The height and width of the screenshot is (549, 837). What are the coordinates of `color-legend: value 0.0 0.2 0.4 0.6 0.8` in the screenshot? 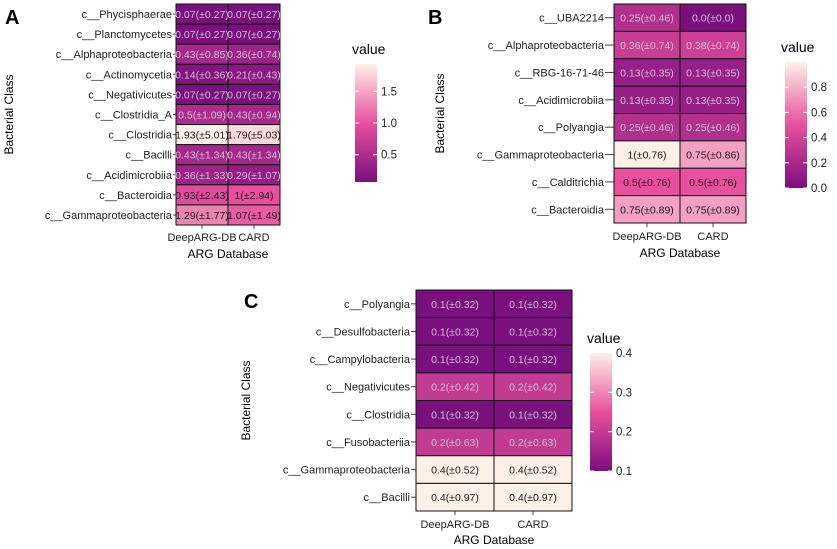 It's located at (804, 117).